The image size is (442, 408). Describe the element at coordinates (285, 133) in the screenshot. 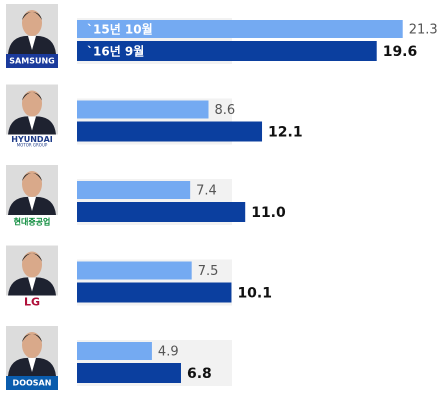

I see `value-label: 12.1` at that location.